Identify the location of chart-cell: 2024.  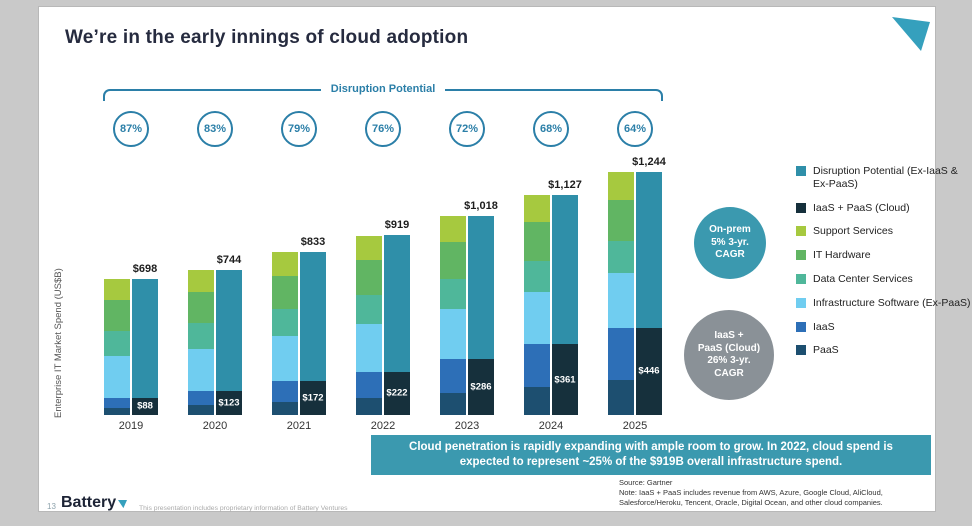
(551, 426).